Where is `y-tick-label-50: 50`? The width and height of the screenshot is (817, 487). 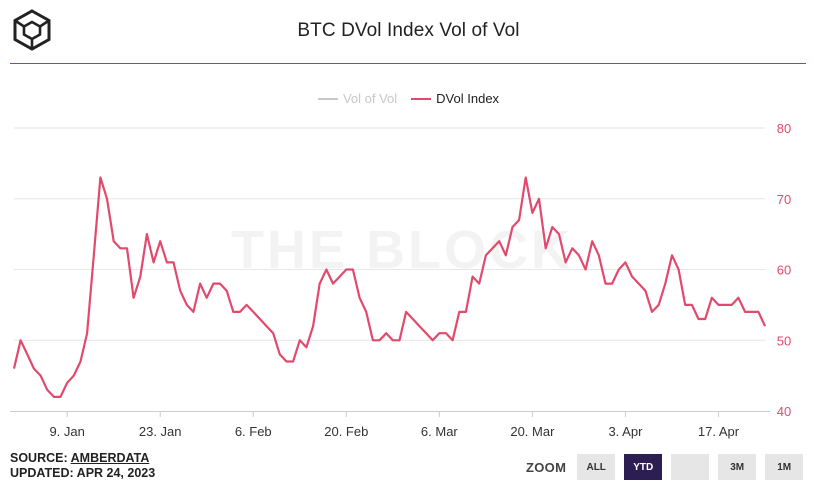
y-tick-label-50: 50 is located at coordinates (784, 340).